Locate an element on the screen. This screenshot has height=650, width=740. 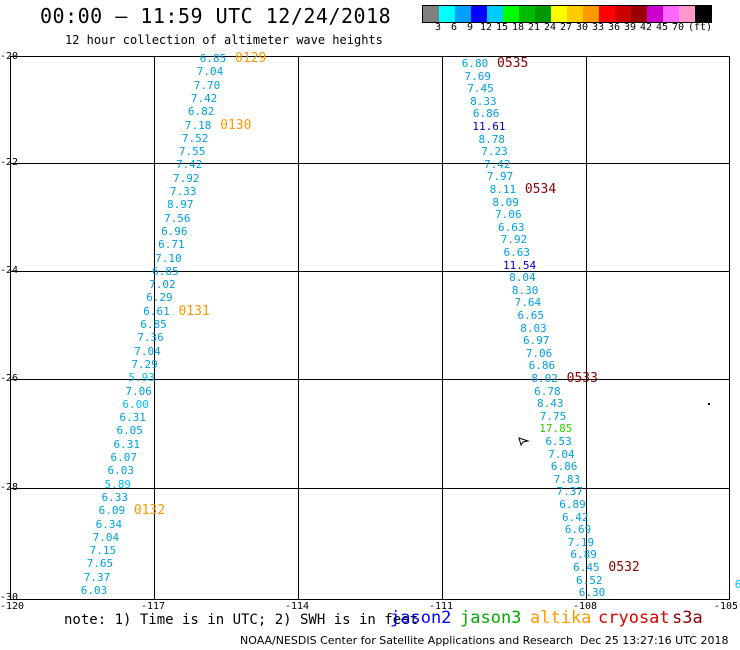
wave-height-value: 8.78 is located at coordinates (491, 139).